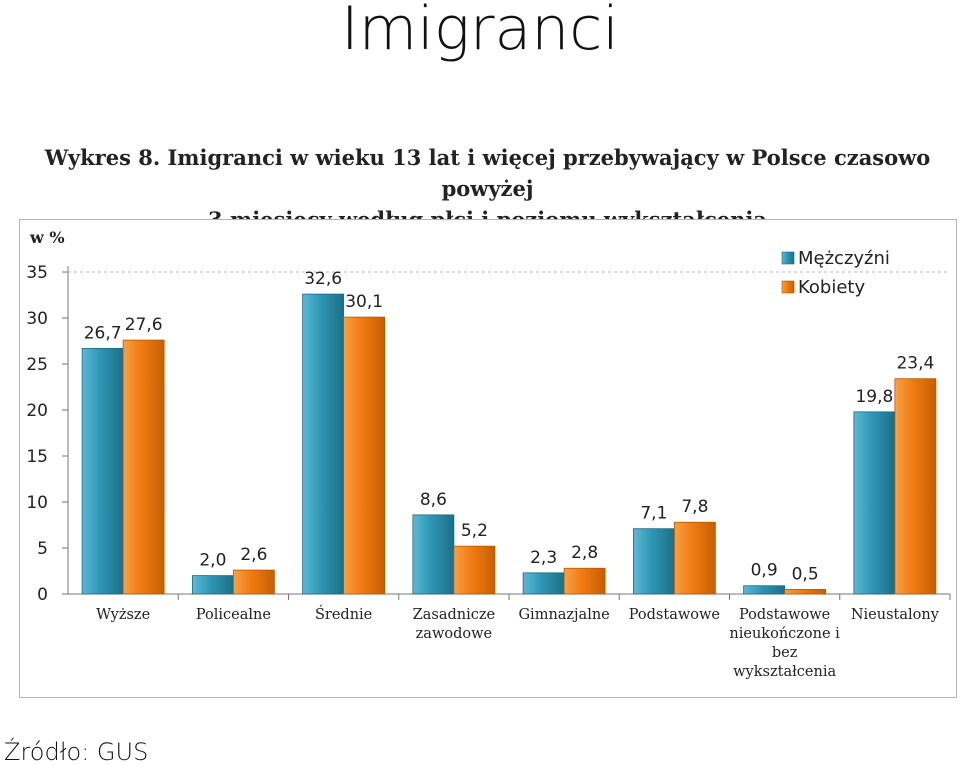 Image resolution: width=960 pixels, height=766 pixels. Describe the element at coordinates (694, 507) in the screenshot. I see `data-label-women: 7,8` at that location.